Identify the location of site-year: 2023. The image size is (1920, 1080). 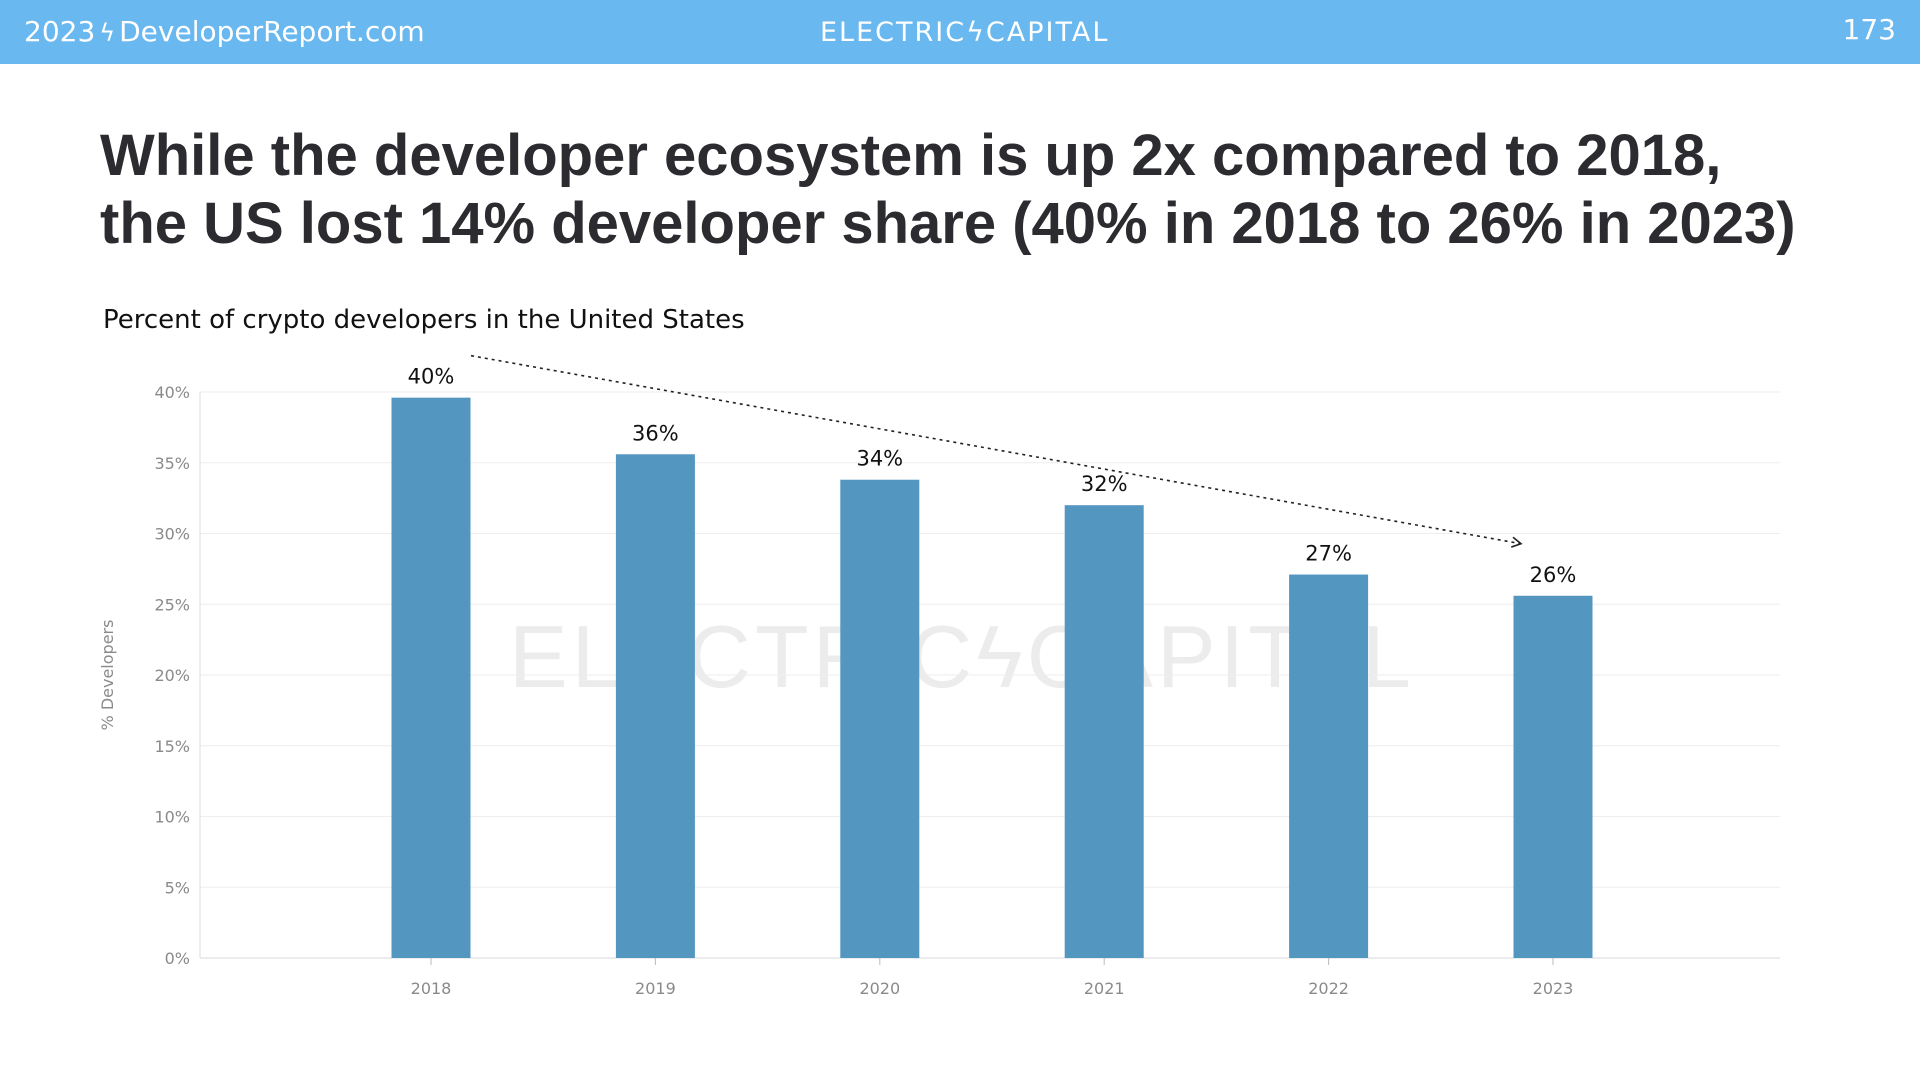
(60, 31).